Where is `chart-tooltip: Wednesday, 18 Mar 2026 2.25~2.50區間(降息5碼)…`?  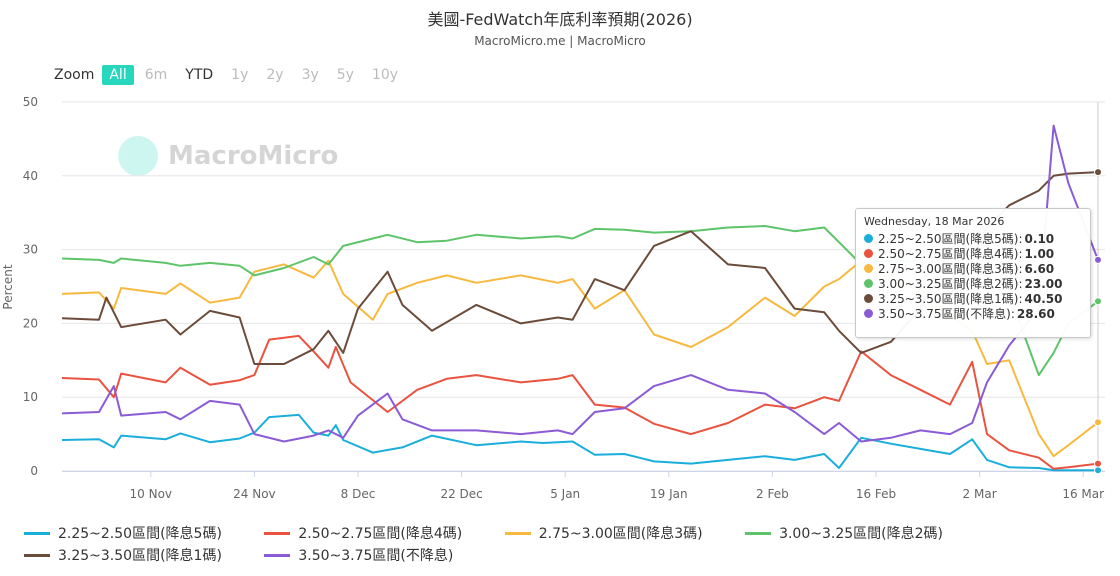
chart-tooltip: Wednesday, 18 Mar 2026 2.25~2.50區間(降息5碼)… is located at coordinates (973, 273).